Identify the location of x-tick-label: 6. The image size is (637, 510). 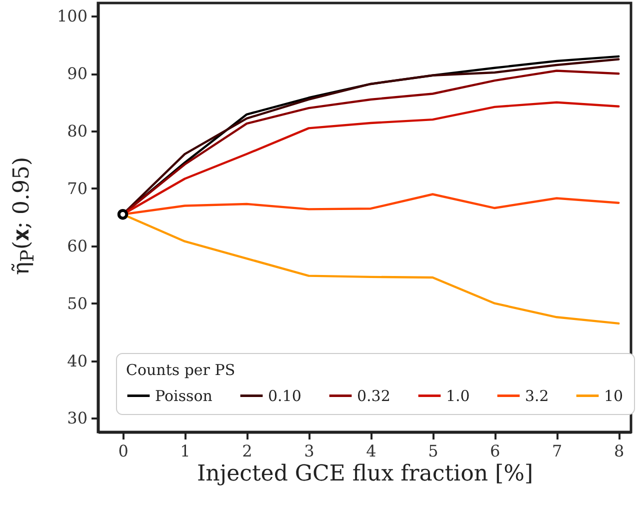
(495, 451).